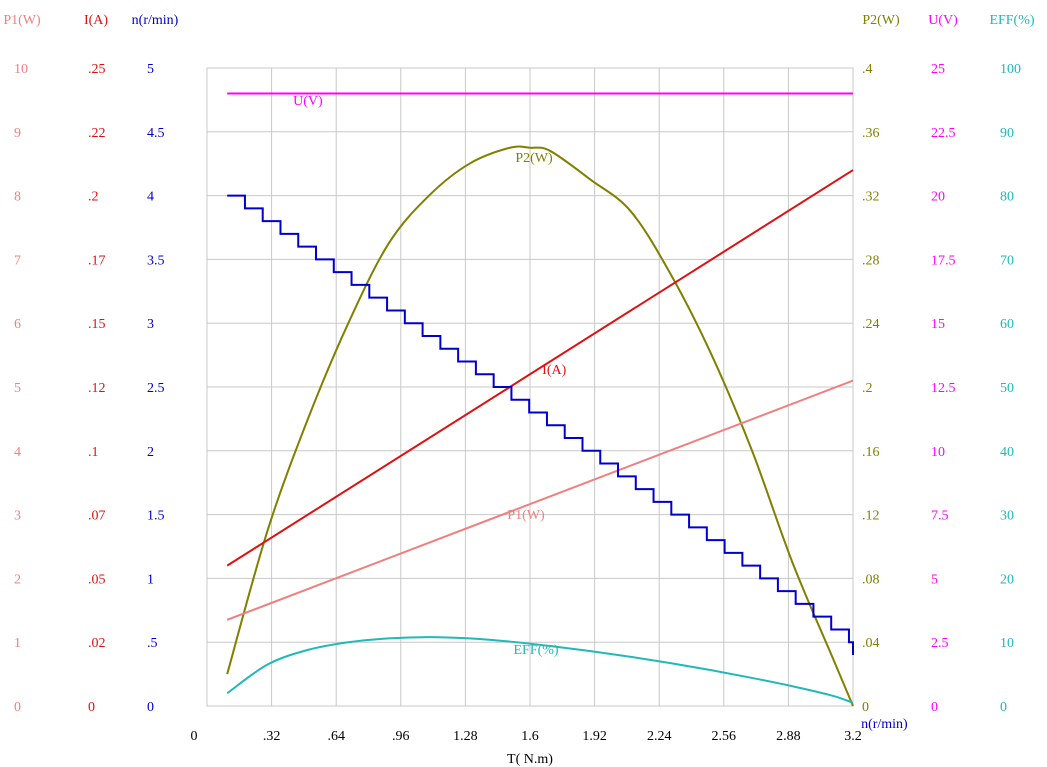 This screenshot has width=1047, height=767. What do you see at coordinates (1010, 69) in the screenshot?
I see `right-axis-tick-EFF: 100` at bounding box center [1010, 69].